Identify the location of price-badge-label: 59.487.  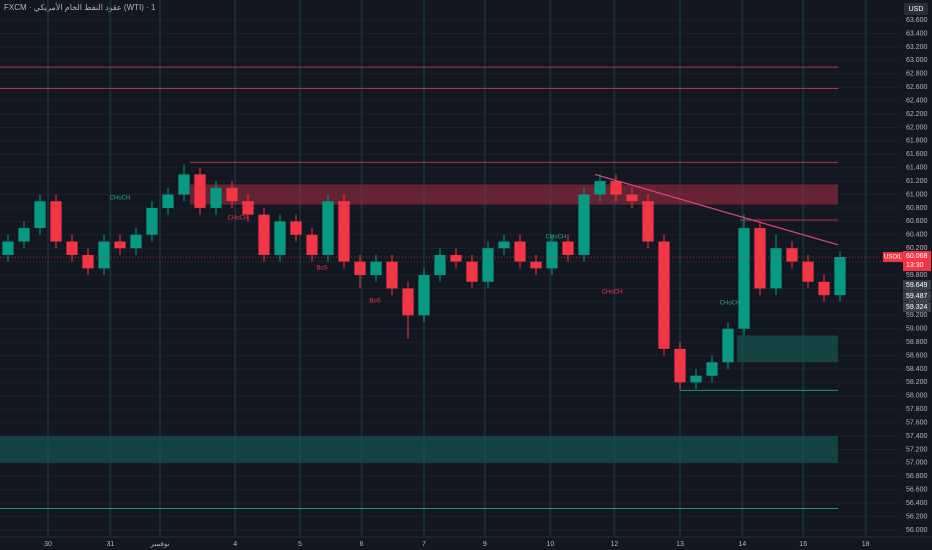
(917, 296).